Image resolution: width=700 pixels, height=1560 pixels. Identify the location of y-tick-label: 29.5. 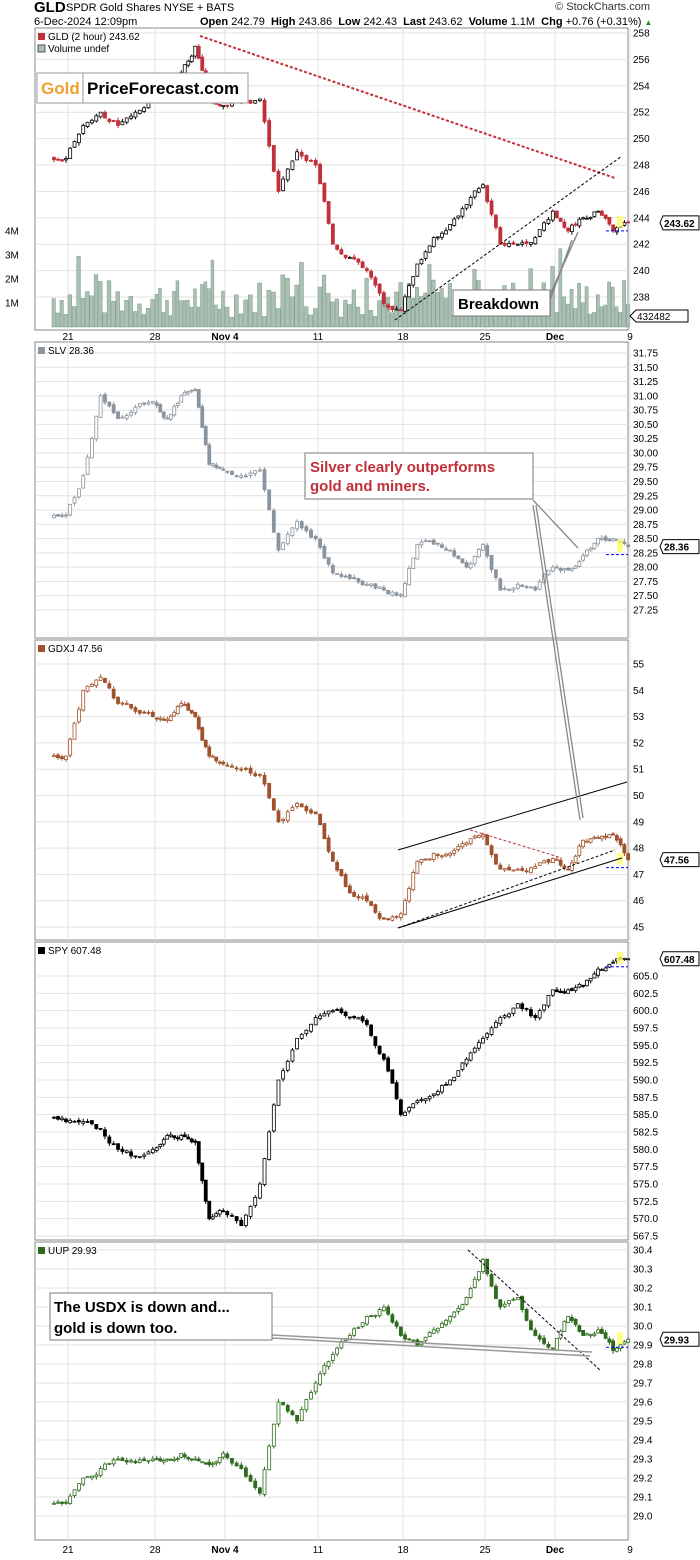
(643, 1422).